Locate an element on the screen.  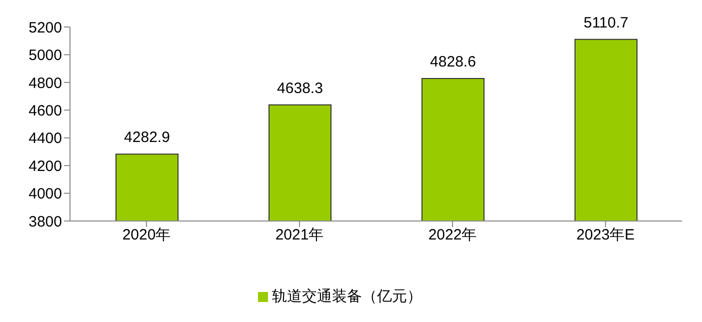
legend-label: 轨道交通装备（亿元） is located at coordinates (347, 296).